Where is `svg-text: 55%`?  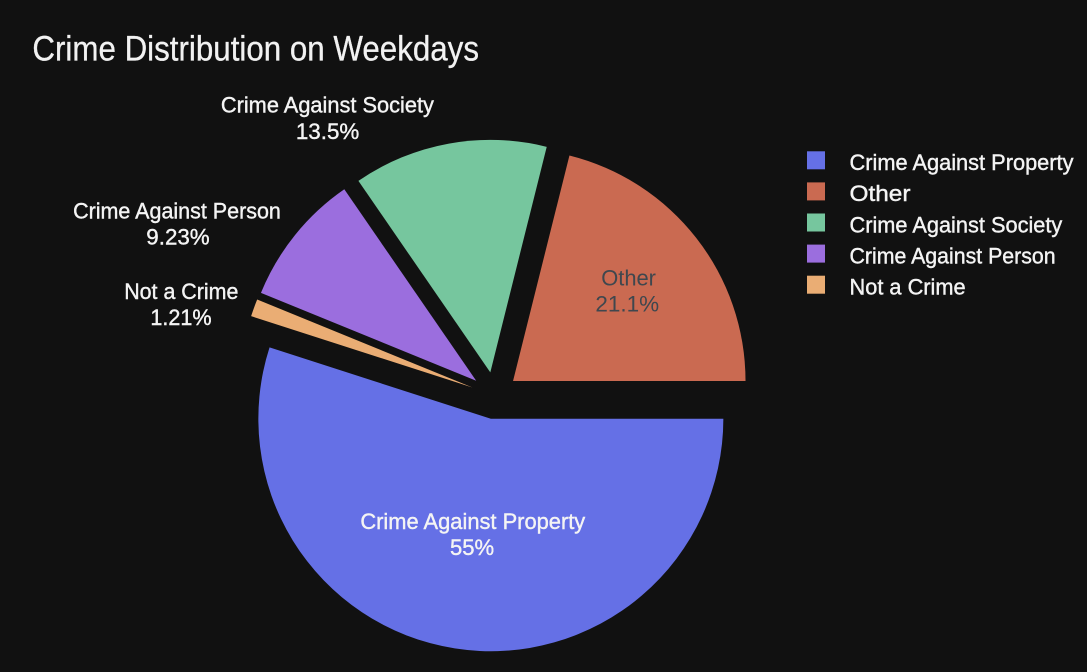 svg-text: 55% is located at coordinates (472, 547).